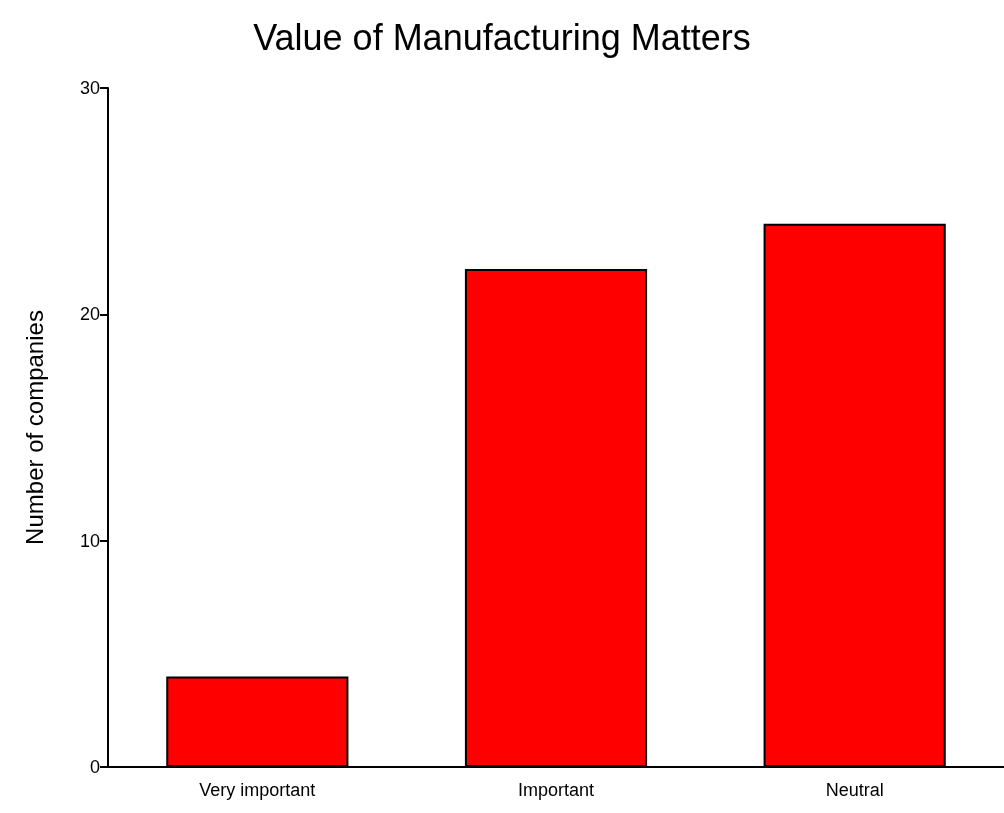 The height and width of the screenshot is (813, 1004). I want to click on x-tick-label: Very important, so click(257, 790).